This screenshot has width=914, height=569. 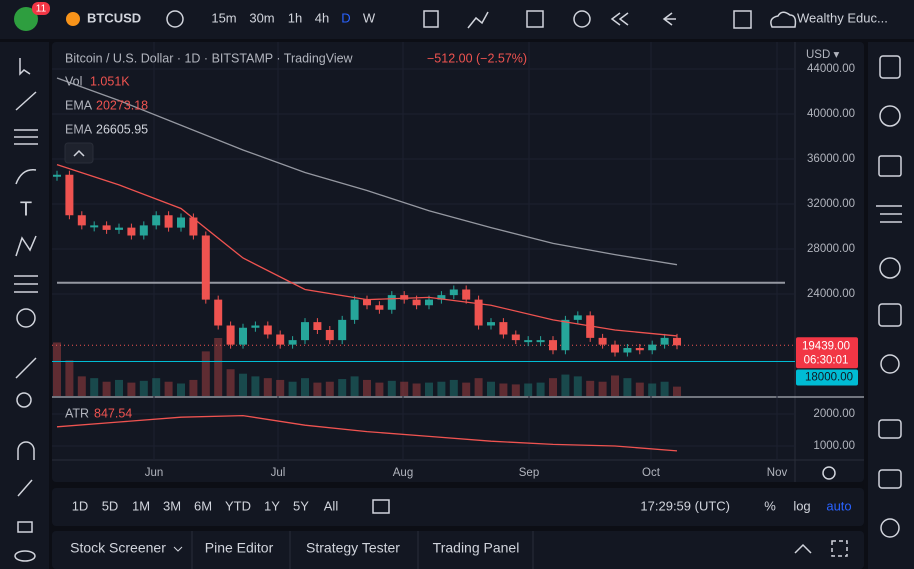 What do you see at coordinates (889, 214) in the screenshot?
I see `ideas` at bounding box center [889, 214].